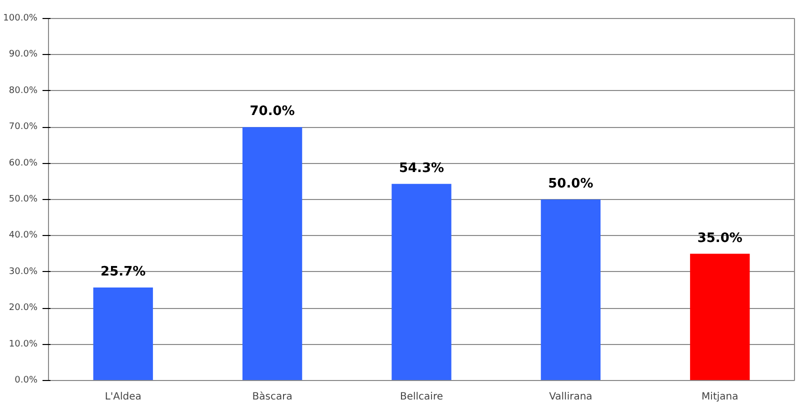  Describe the element at coordinates (272, 112) in the screenshot. I see `data-label: 70.0%` at that location.